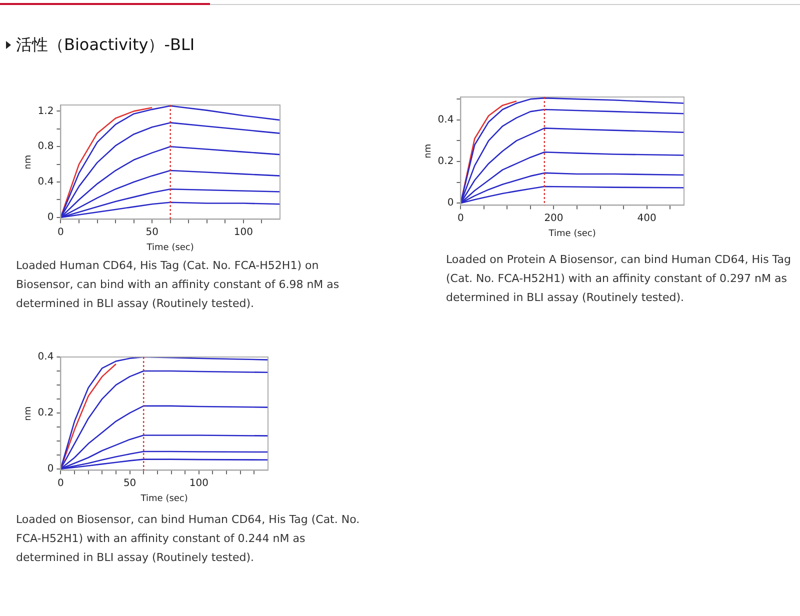  I want to click on text: Loaded on Biosensor, can bind Human CD64, His Tag (Cat. No. FCA-H52H1) with an affinity constant of 0.244 nM as determined in BLI assay (Routinely tested)., so click(188, 539).